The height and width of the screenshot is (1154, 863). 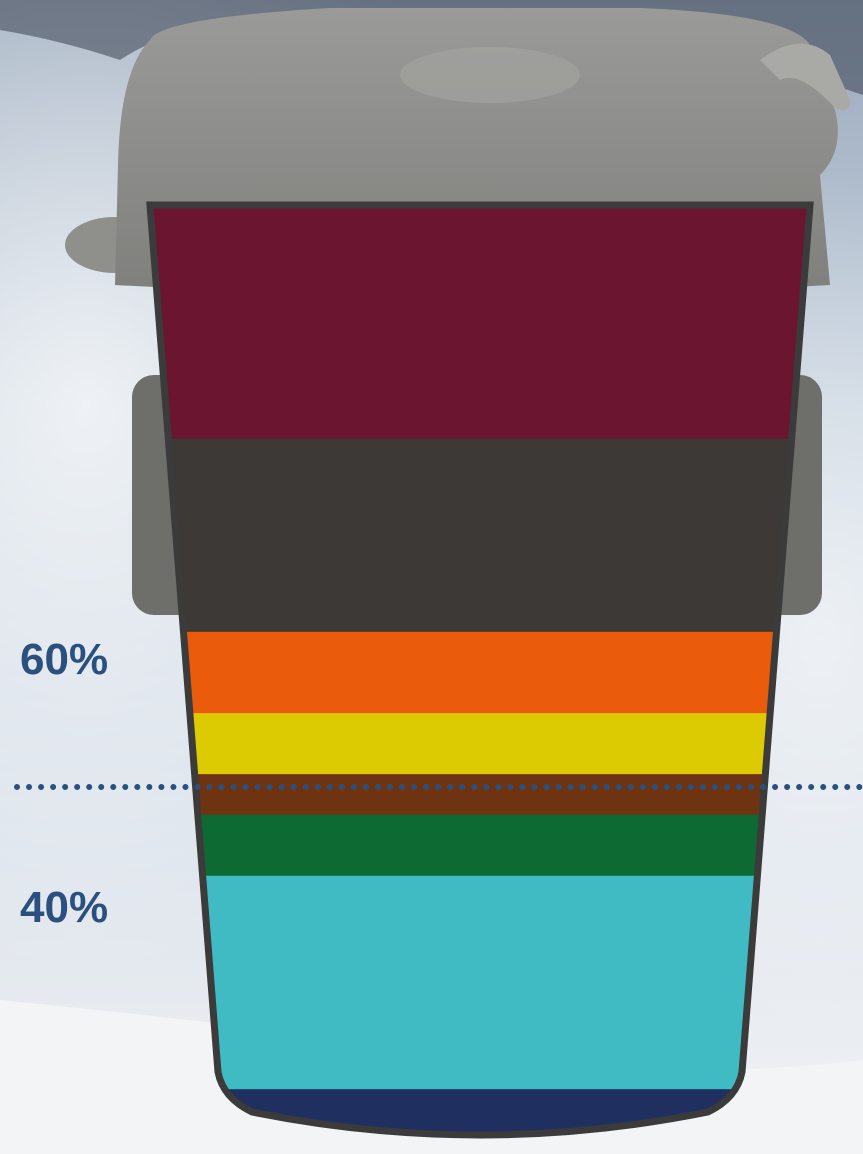 I want to click on lid-spout, so click(x=805, y=77).